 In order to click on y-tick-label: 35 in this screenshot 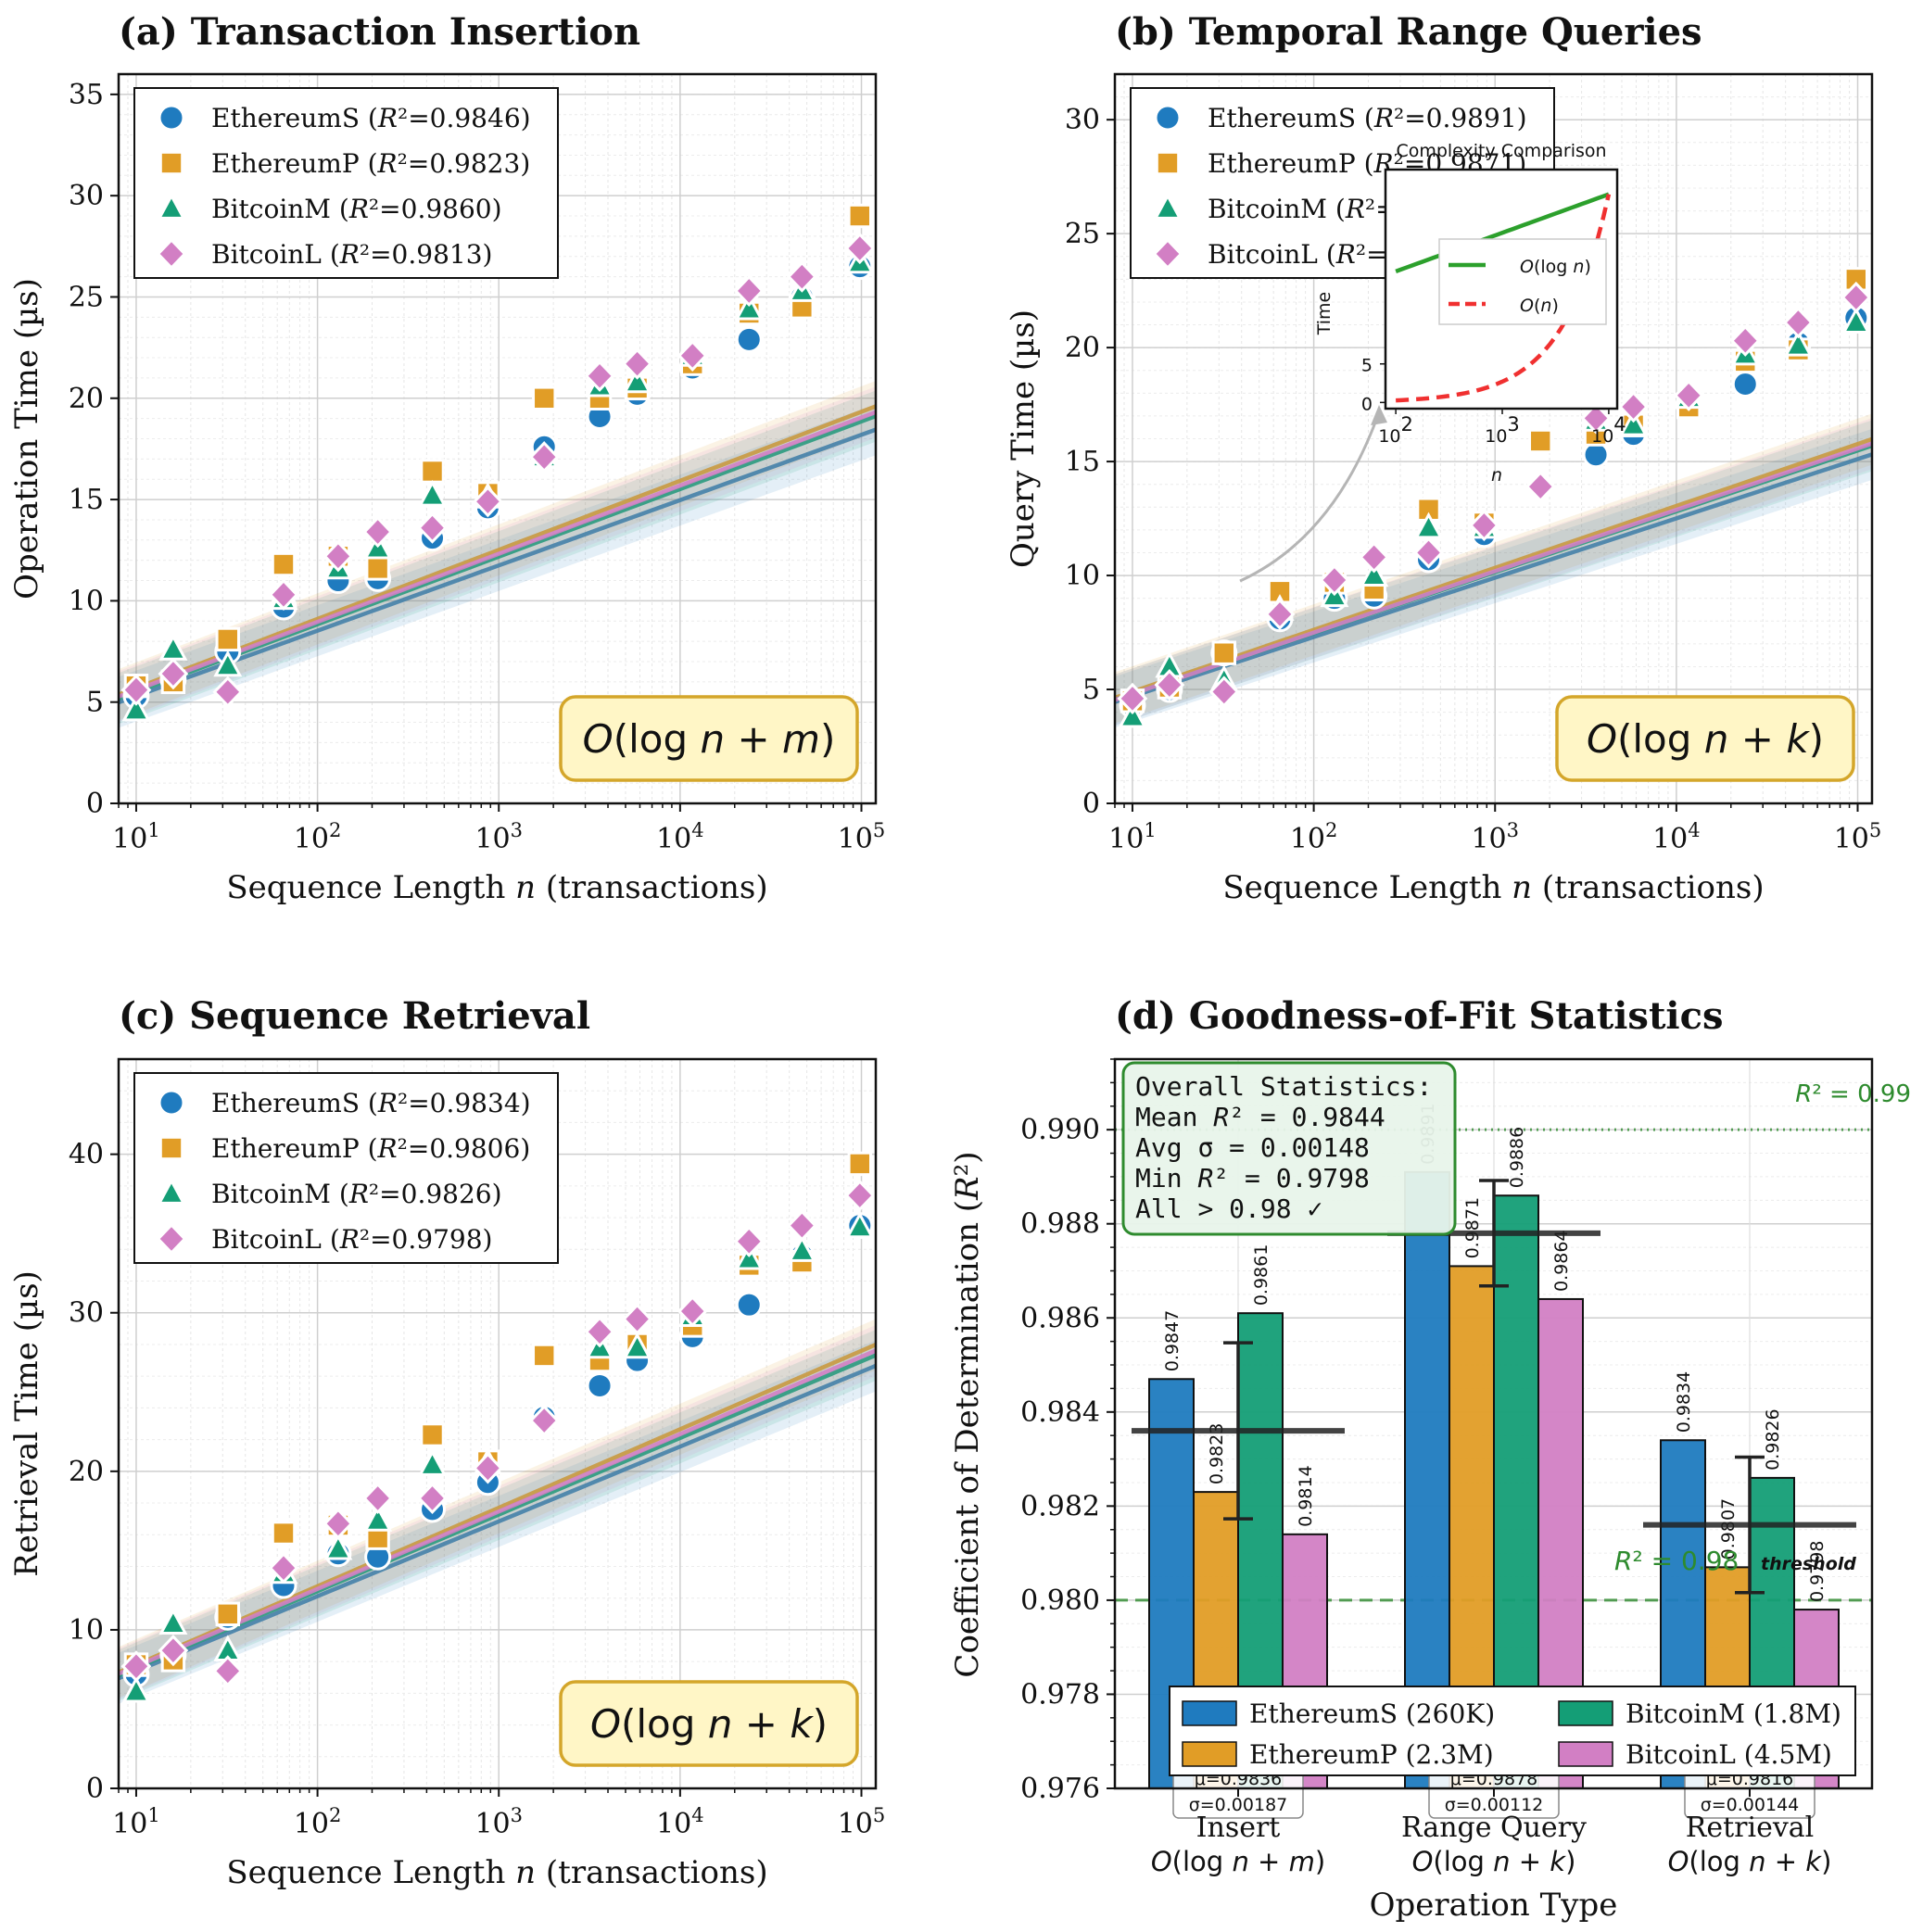, I will do `click(86, 95)`.